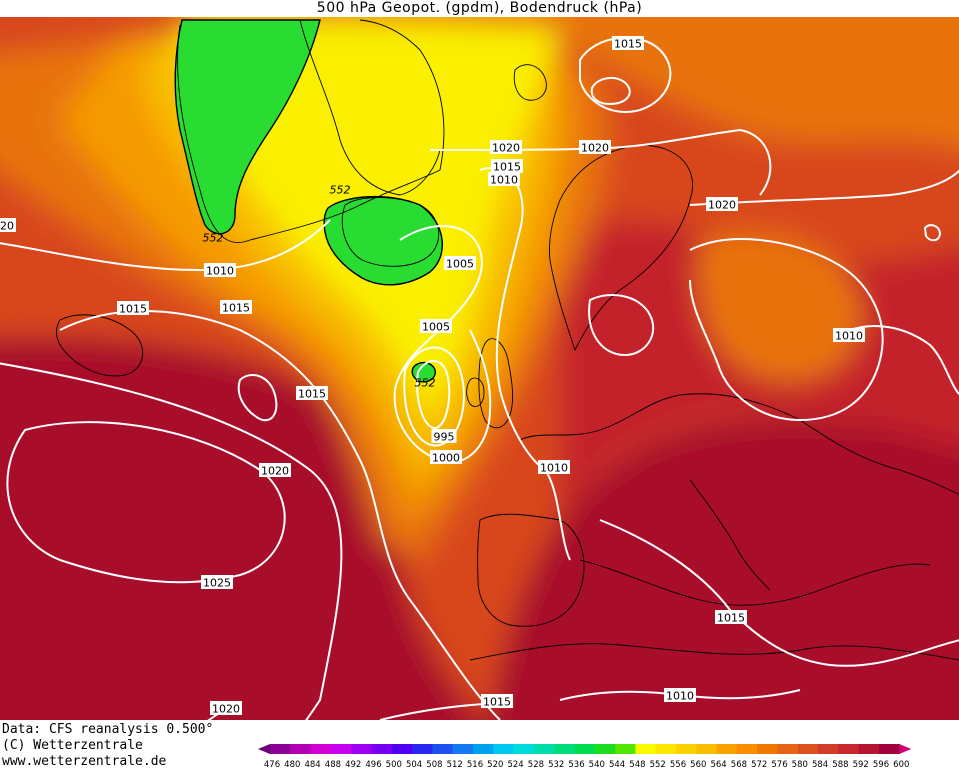 Image resolution: width=959 pixels, height=770 pixels. Describe the element at coordinates (904, 360) in the screenshot. I see `isobar-1010-east` at that location.